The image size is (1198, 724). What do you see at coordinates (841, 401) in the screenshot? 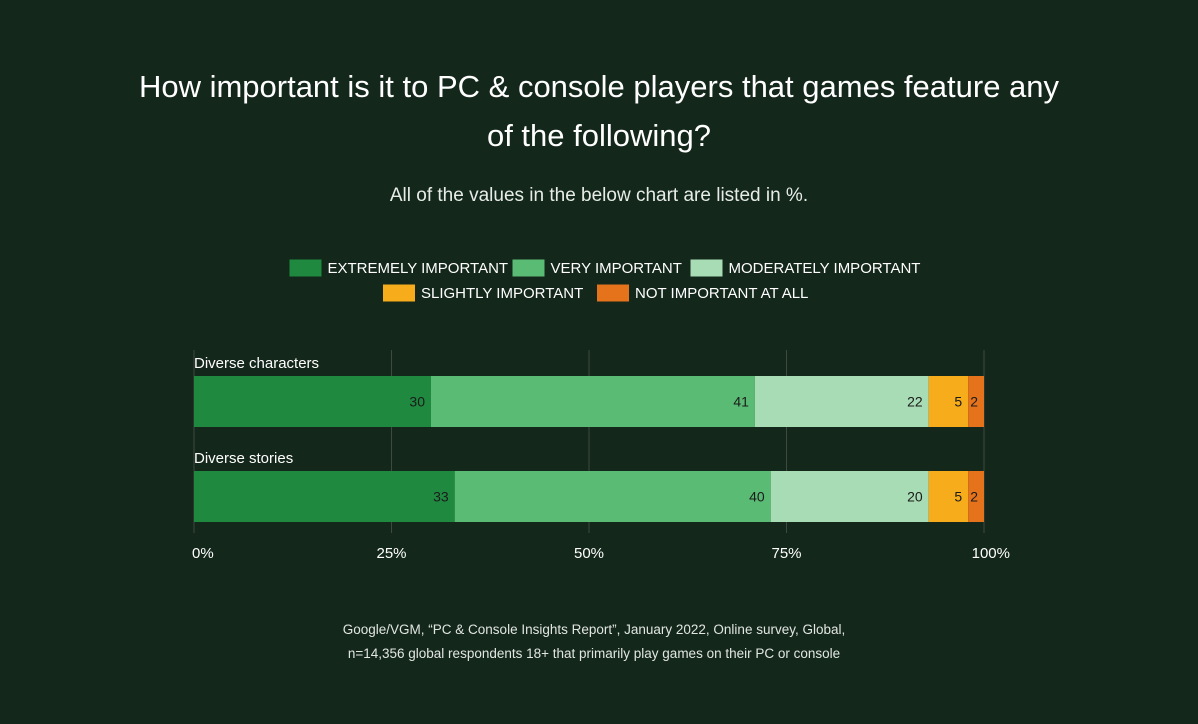
I see `bar-diverse-characters-moderately-important` at bounding box center [841, 401].